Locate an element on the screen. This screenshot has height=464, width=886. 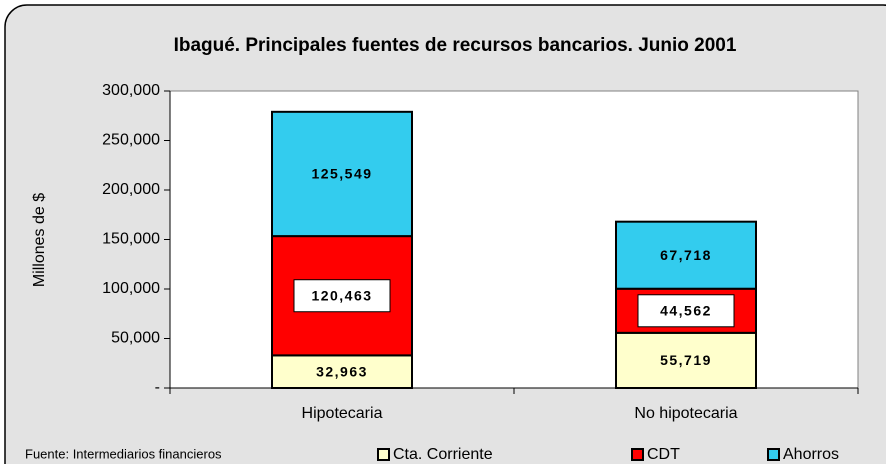
value-label: 125,549 is located at coordinates (341, 174).